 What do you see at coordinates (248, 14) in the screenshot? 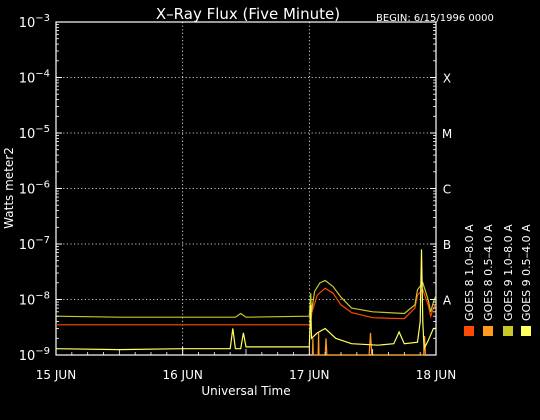
I see `chart-title: X–Ray Flux (Five Minute)` at bounding box center [248, 14].